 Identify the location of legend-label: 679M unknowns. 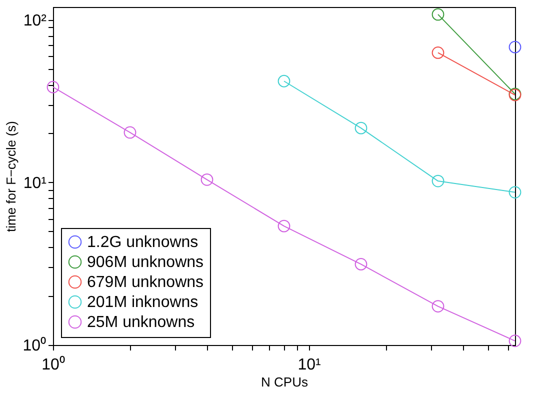
(145, 282).